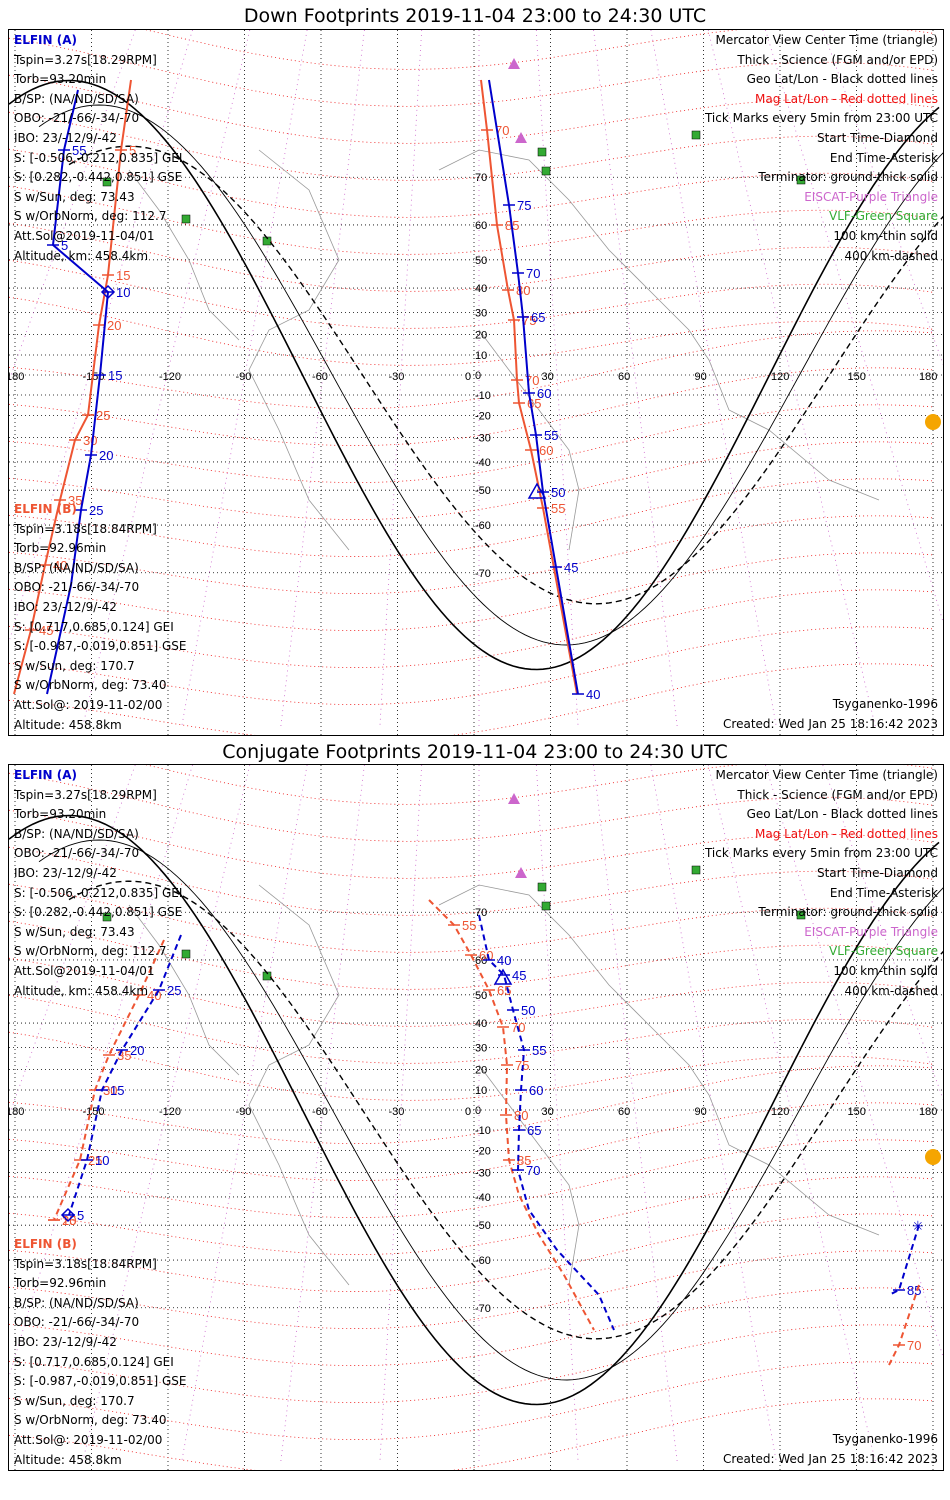 Image resolution: width=950 pixels, height=1500 pixels. Describe the element at coordinates (871, 931) in the screenshot. I see `legend-eiscat: EISCAT-Purple Triangle` at that location.